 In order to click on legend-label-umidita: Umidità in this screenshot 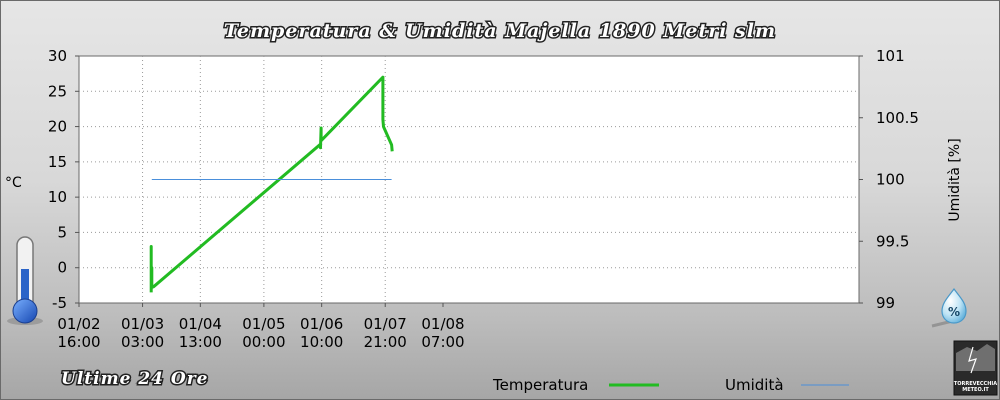, I will do `click(754, 385)`.